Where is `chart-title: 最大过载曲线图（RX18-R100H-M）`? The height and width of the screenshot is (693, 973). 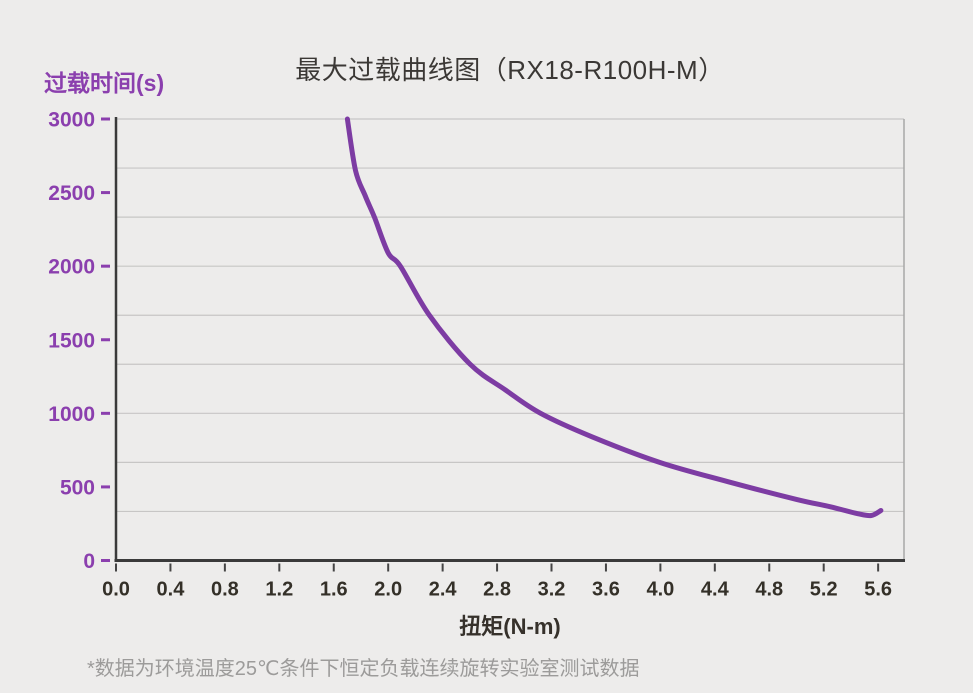
chart-title: 最大过载曲线图（RX18-R100H-M） is located at coordinates (510, 70).